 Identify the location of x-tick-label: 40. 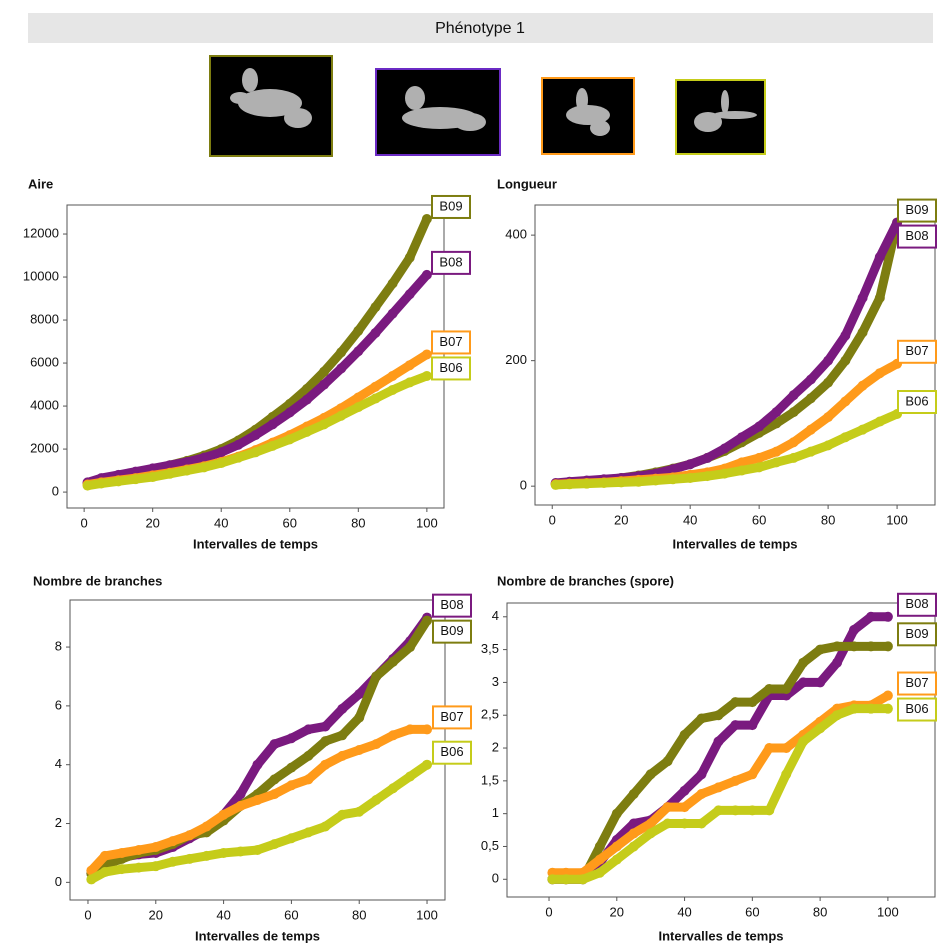
(684, 911).